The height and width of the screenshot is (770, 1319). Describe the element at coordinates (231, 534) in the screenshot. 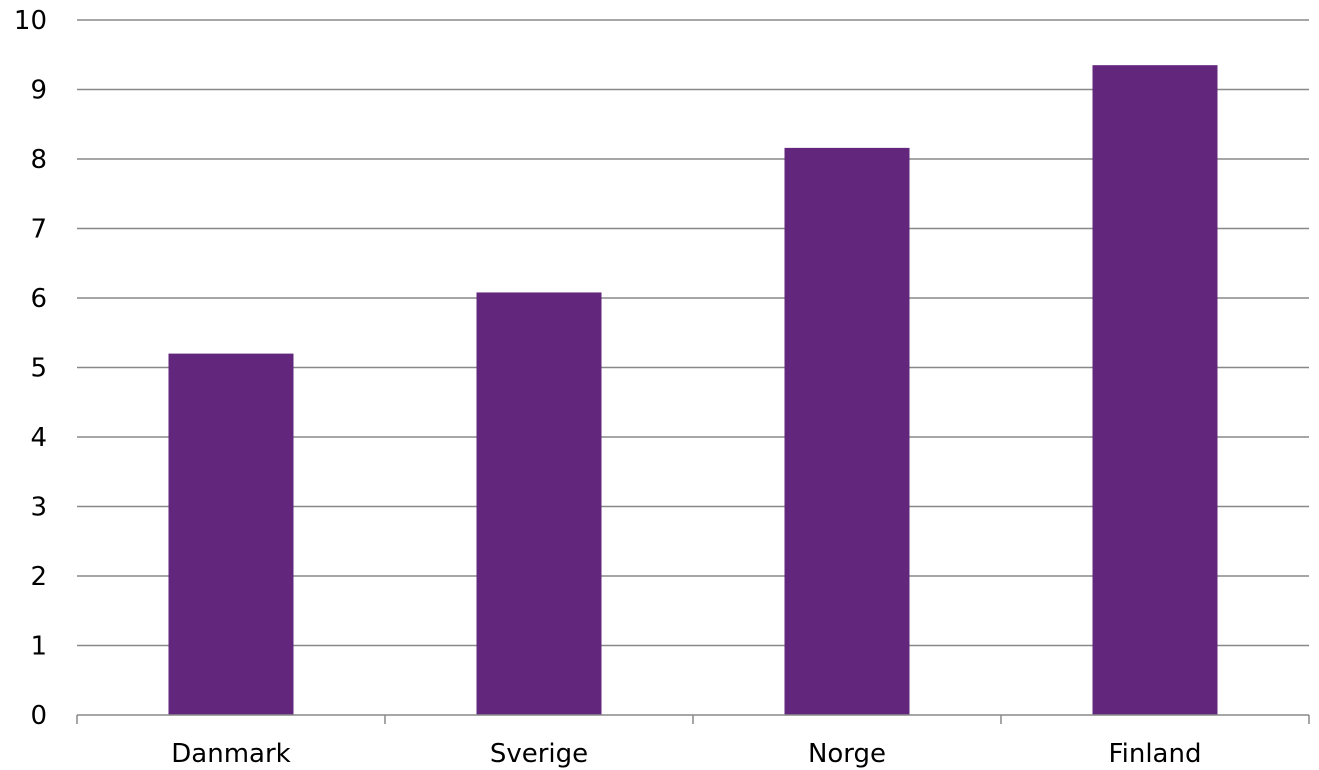

I see `bar-danmark` at that location.